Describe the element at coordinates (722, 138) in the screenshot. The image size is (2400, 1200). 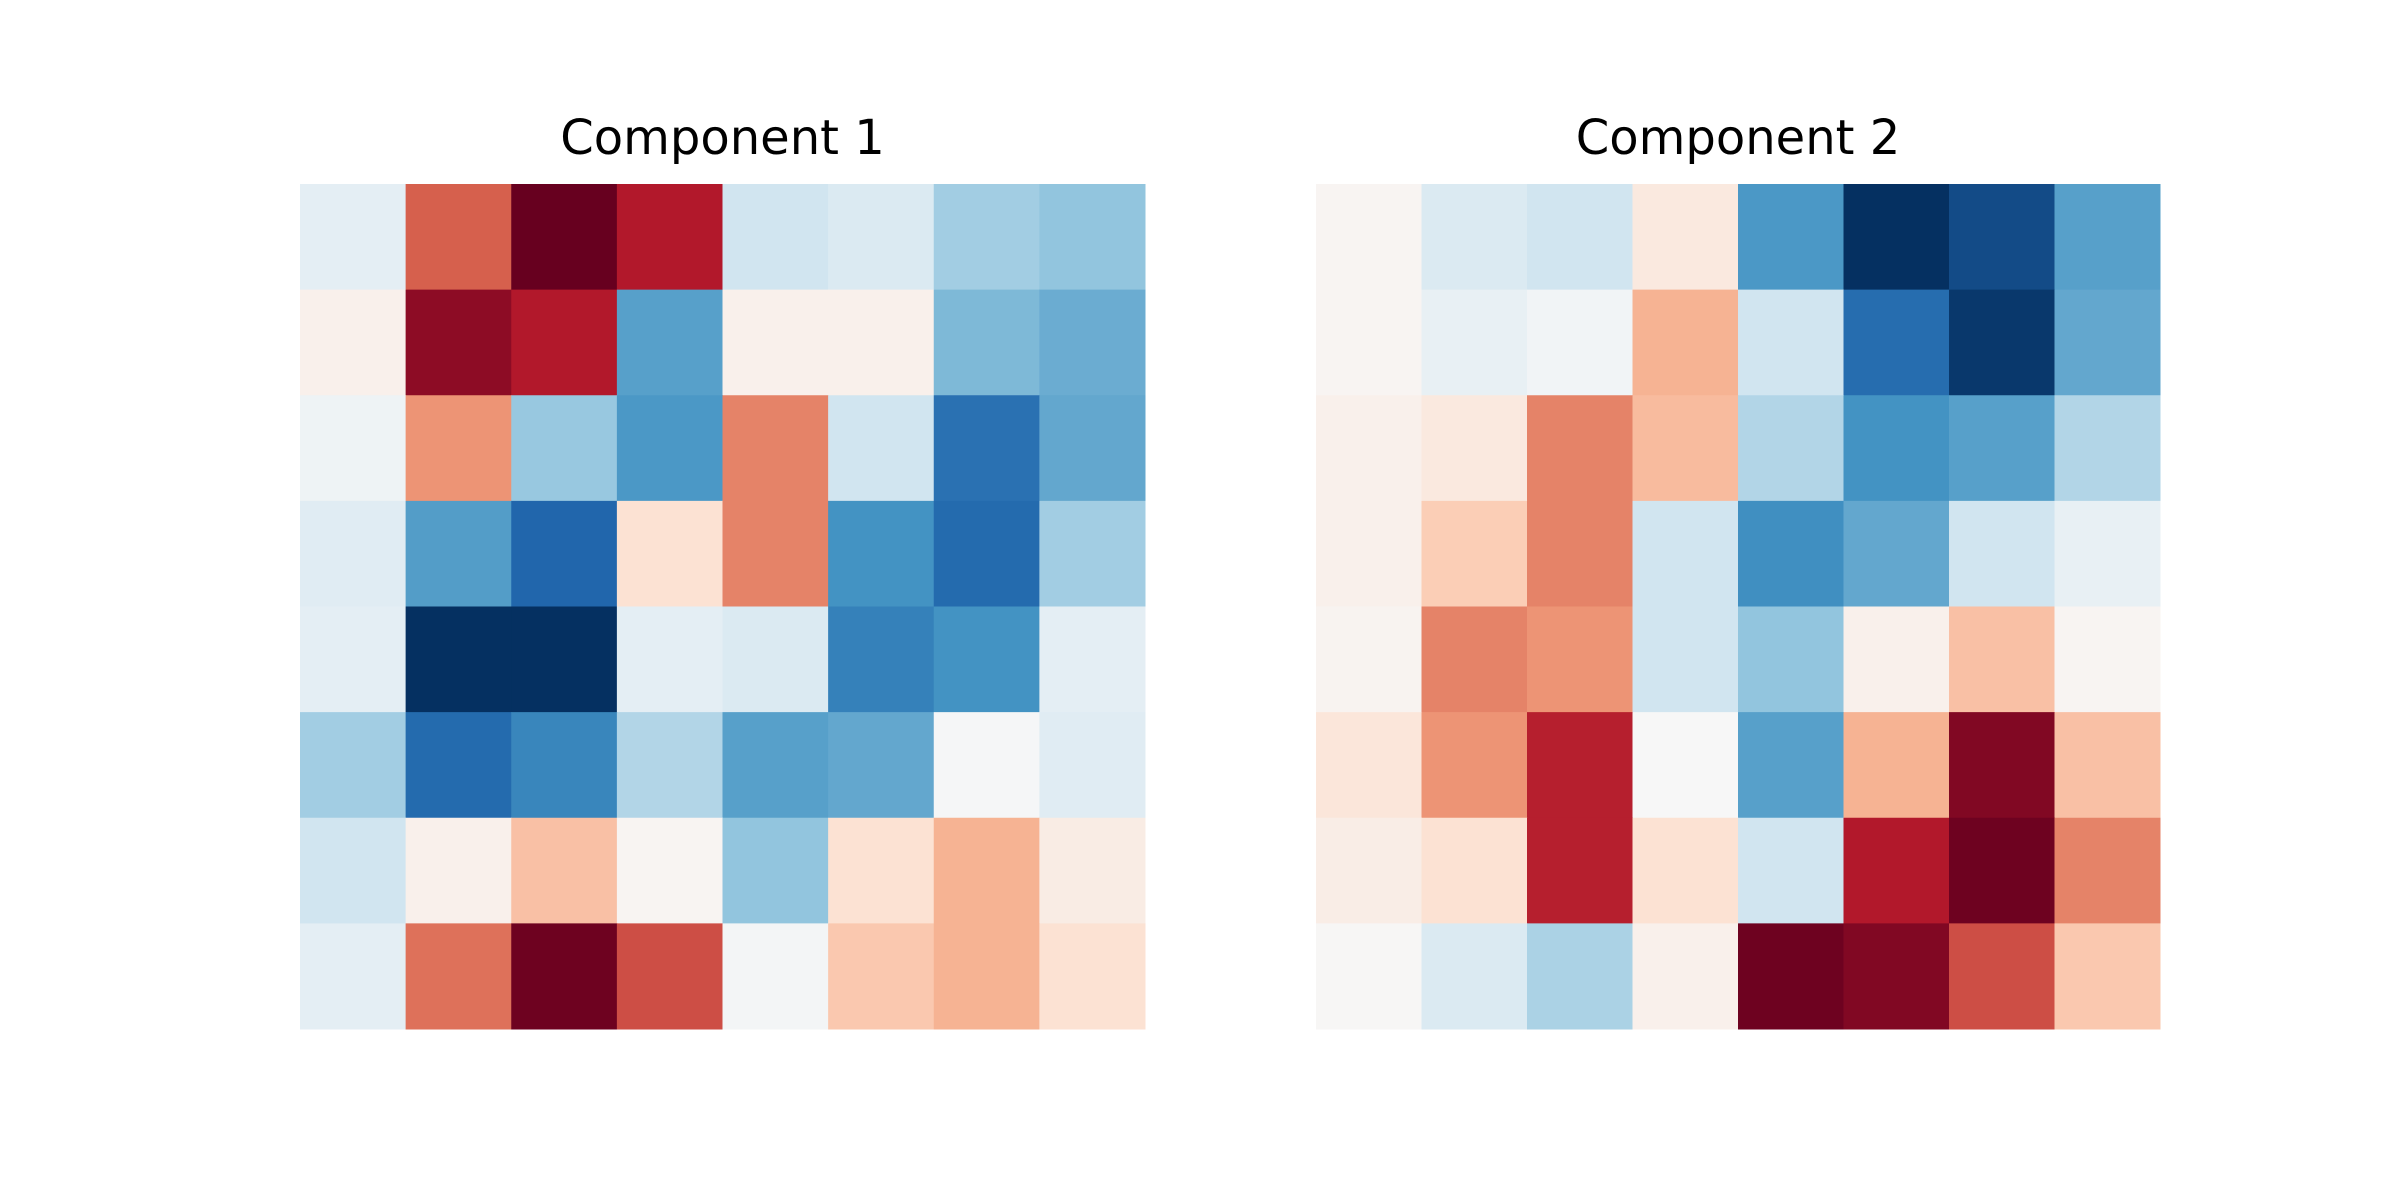
I see `panel-title: Component 1` at that location.